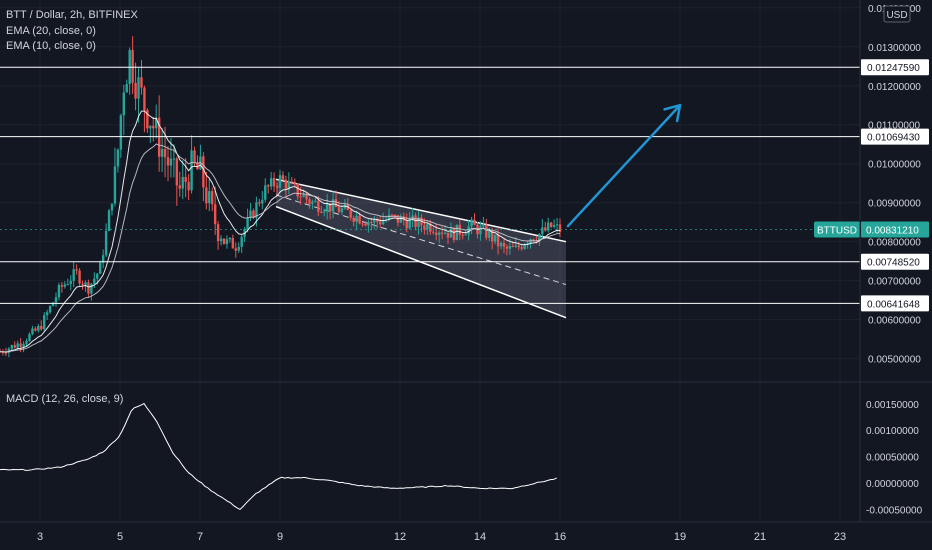  What do you see at coordinates (893, 138) in the screenshot?
I see `level-price-label: 0.01069430` at bounding box center [893, 138].